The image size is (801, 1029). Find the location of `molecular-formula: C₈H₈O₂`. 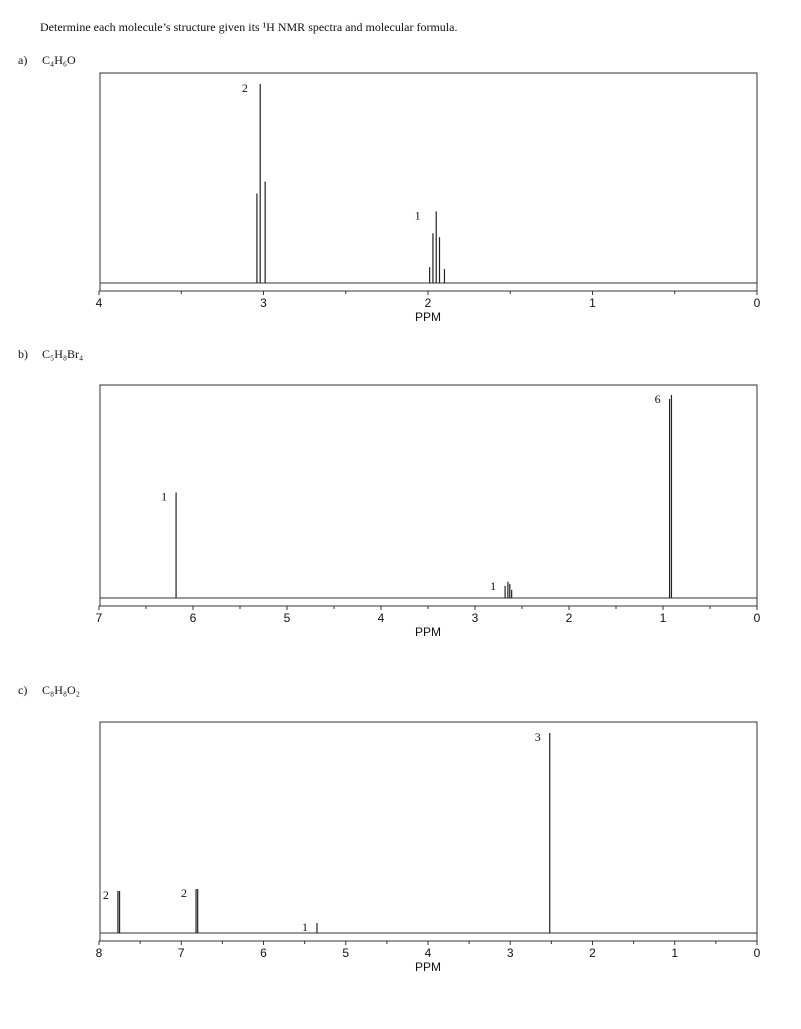

molecular-formula: C₈H₈O₂ is located at coordinates (61, 690).